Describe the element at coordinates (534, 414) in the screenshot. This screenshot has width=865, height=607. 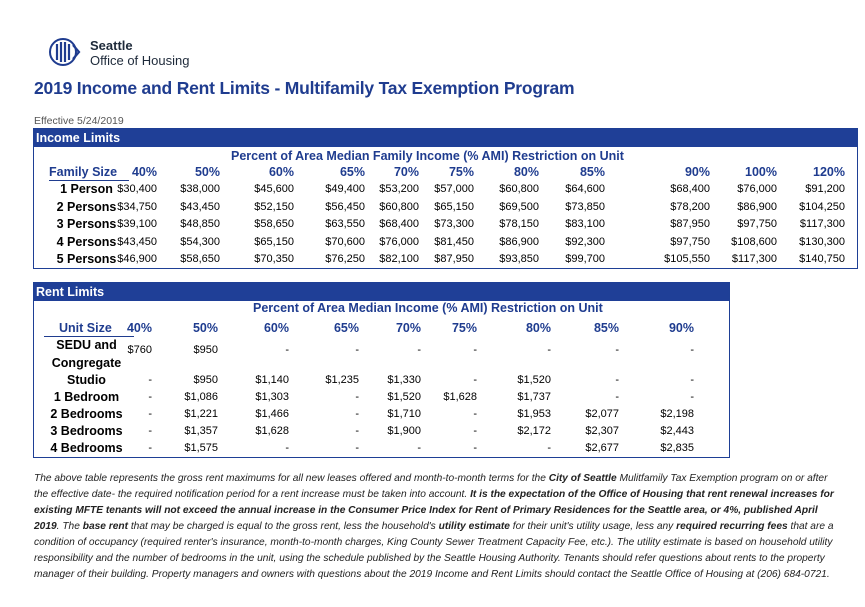
I see `rent-cell: $1,953` at that location.